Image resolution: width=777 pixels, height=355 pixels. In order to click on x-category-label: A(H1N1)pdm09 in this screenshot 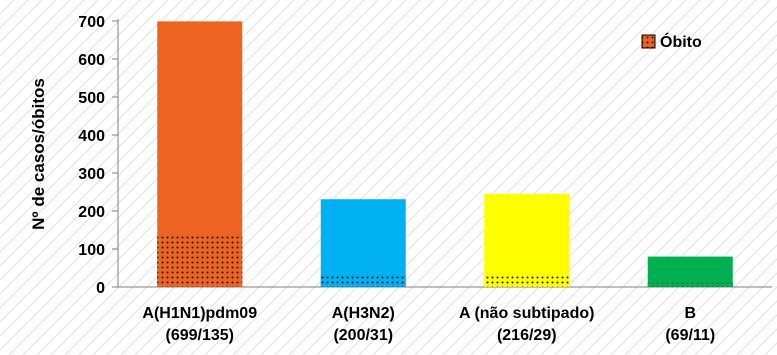, I will do `click(199, 313)`.